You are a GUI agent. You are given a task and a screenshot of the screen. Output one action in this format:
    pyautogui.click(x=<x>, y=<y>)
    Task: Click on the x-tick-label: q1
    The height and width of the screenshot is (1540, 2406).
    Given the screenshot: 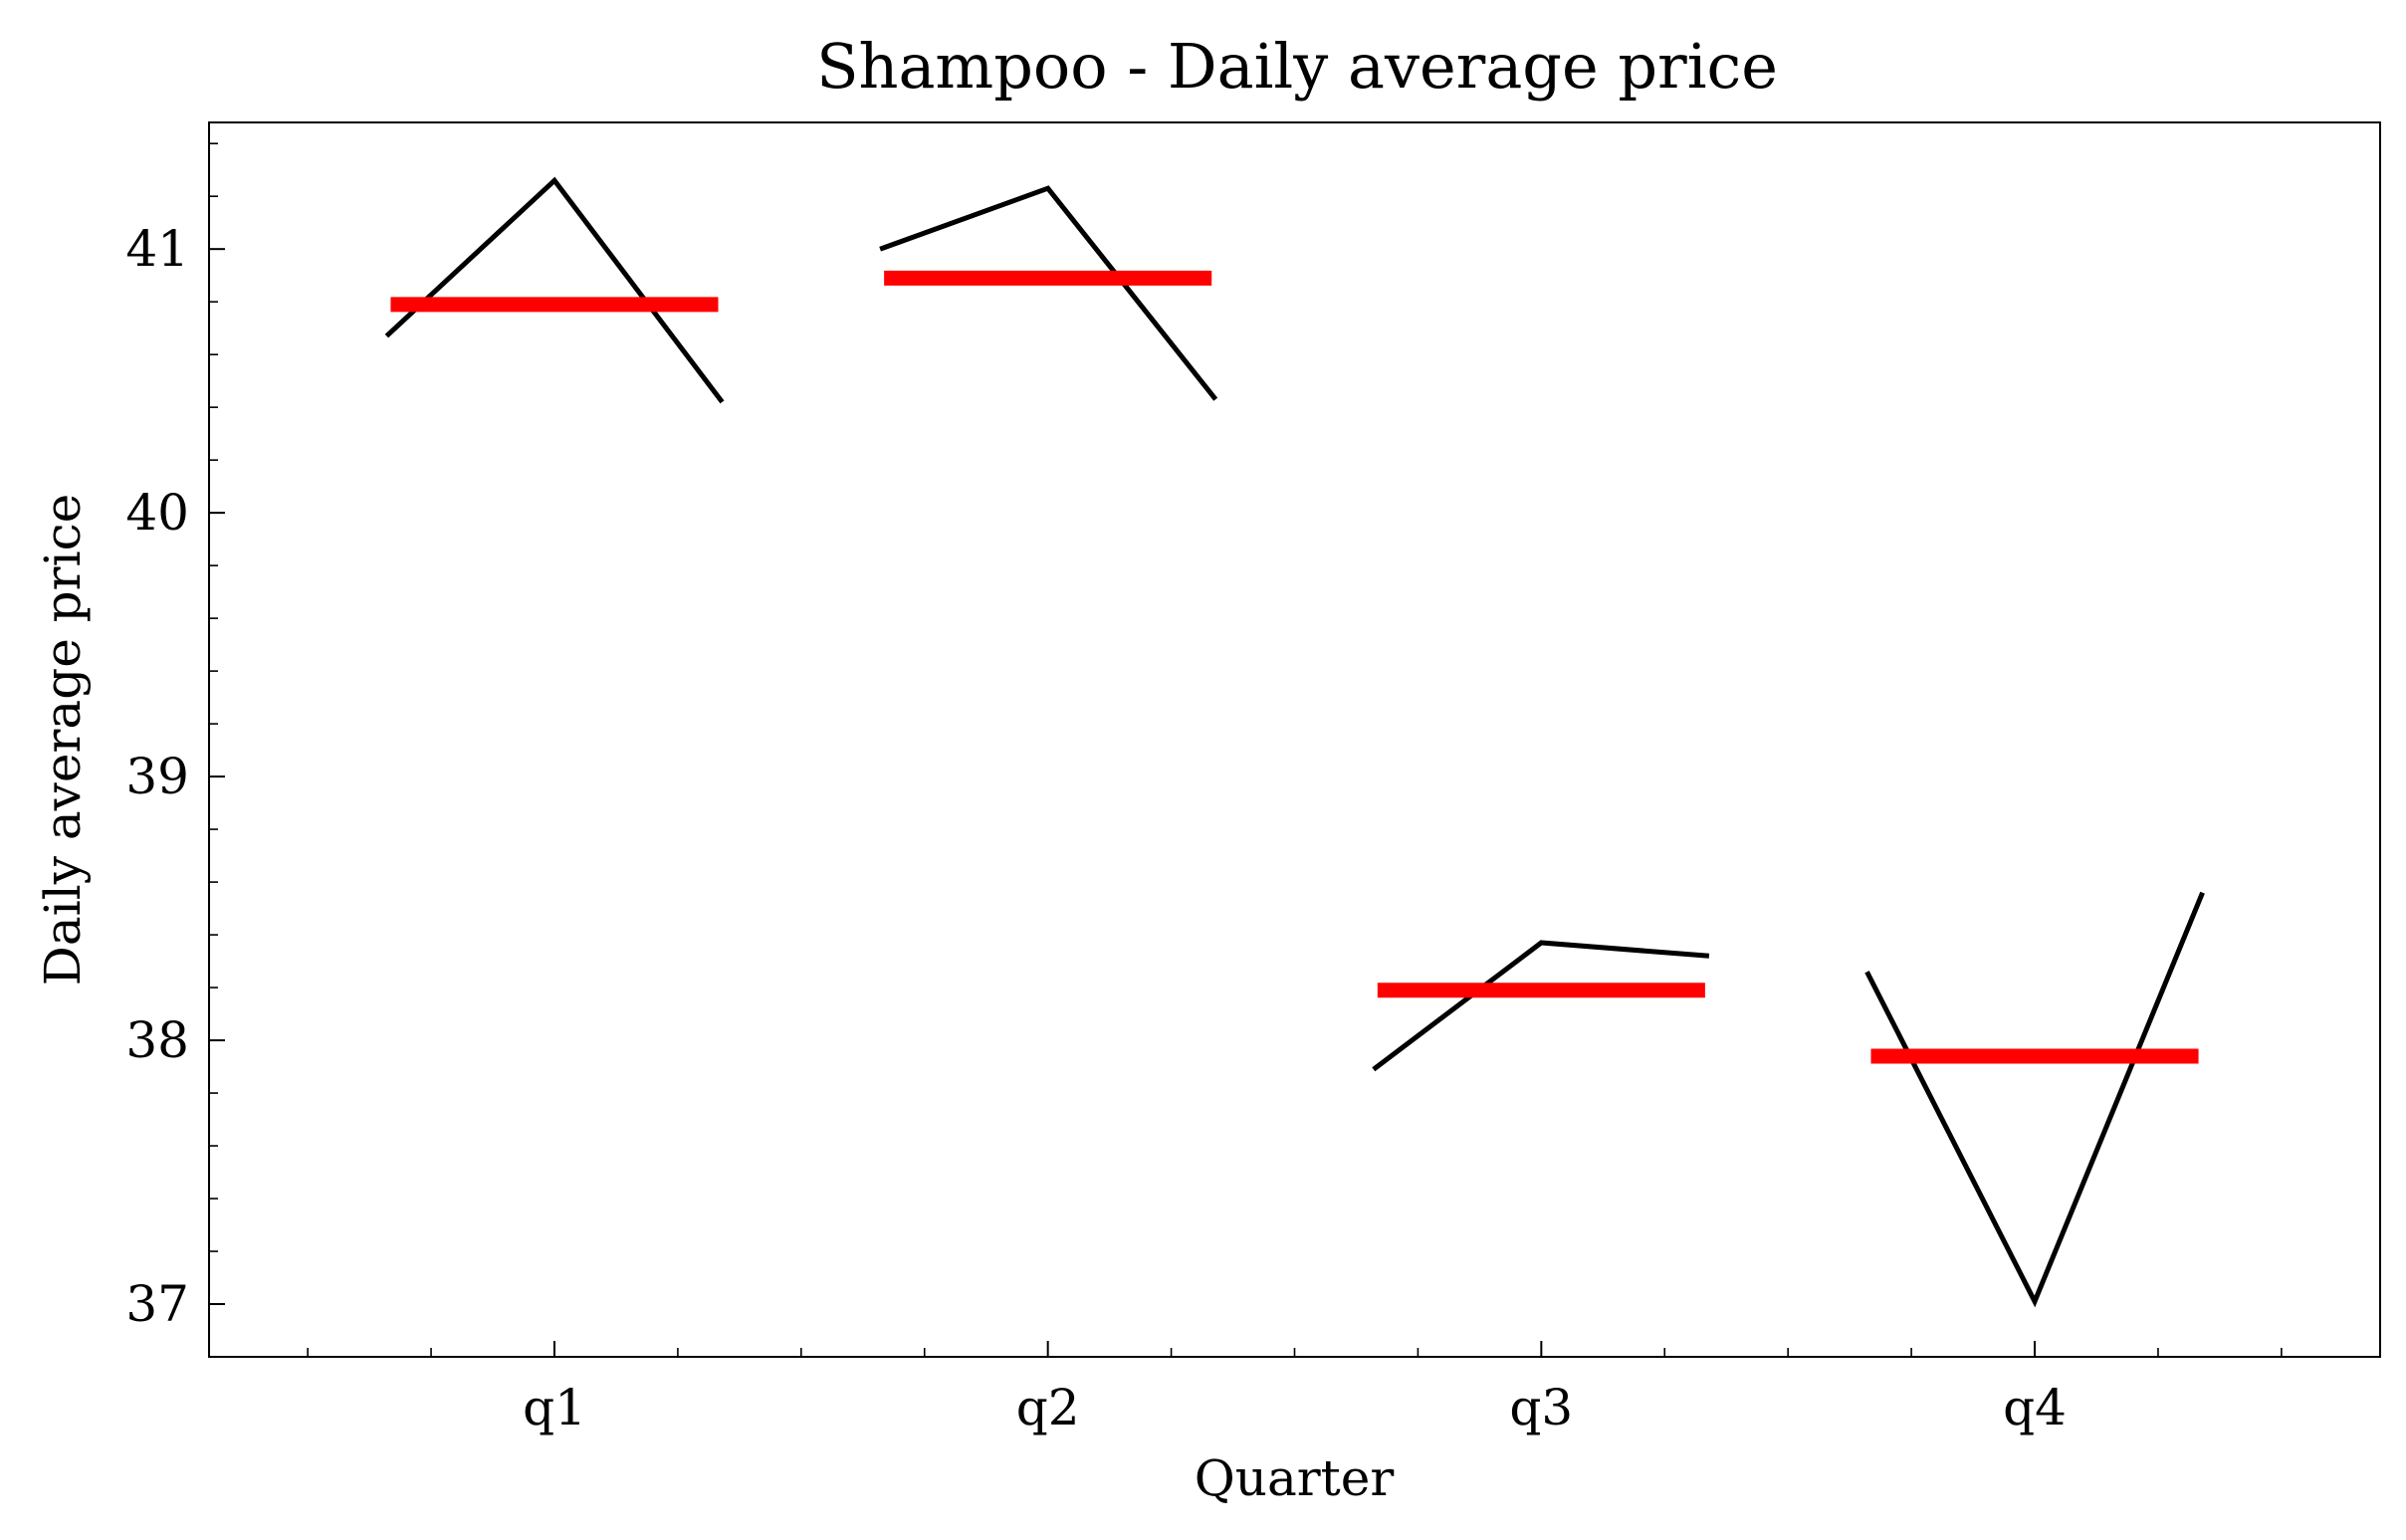 What is the action you would take?
    pyautogui.click(x=555, y=1408)
    